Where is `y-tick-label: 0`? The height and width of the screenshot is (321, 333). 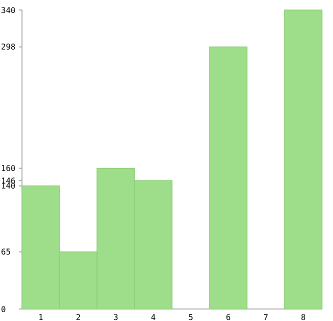 y-tick-label: 0 is located at coordinates (3, 309).